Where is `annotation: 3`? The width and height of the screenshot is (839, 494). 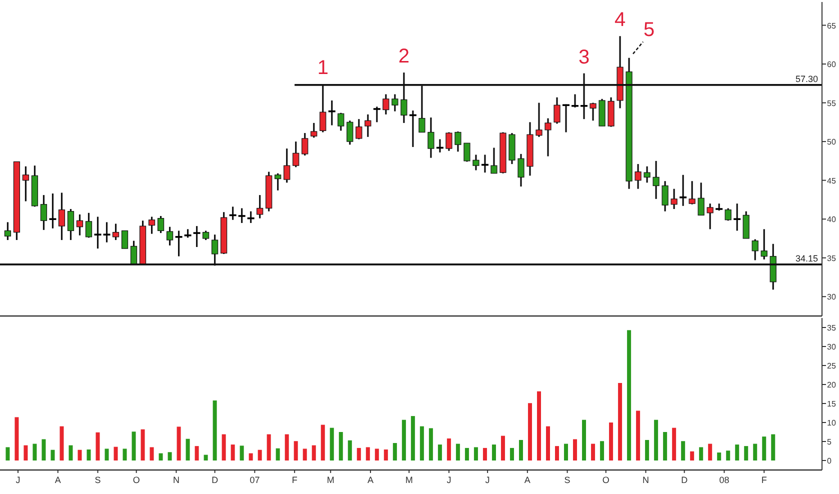 annotation: 3 is located at coordinates (584, 57).